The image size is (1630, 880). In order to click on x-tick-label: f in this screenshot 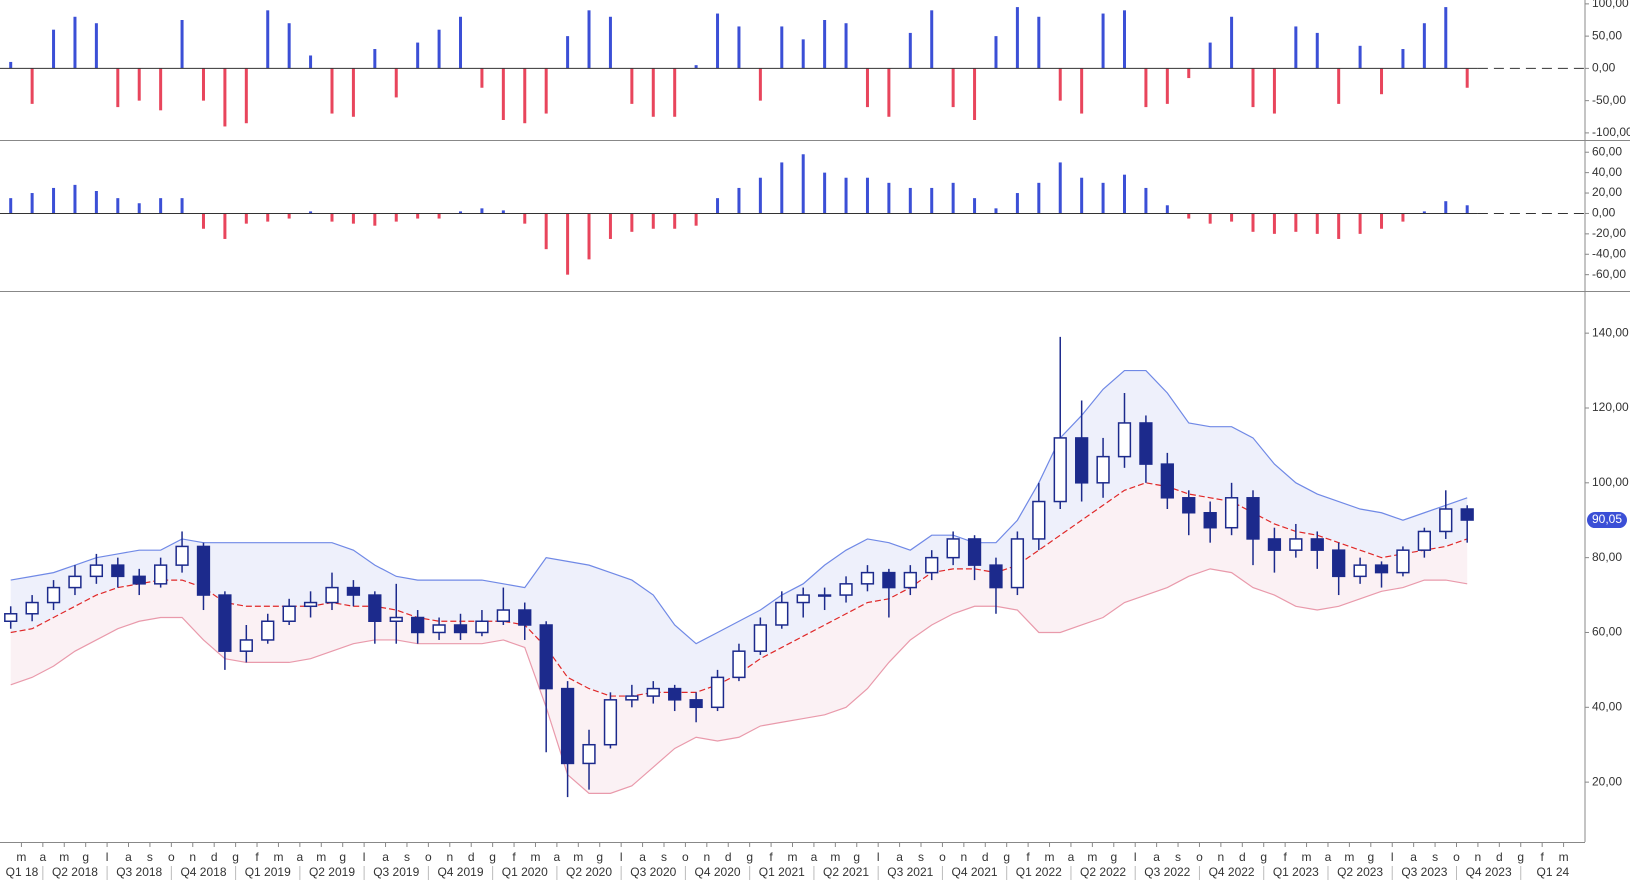, I will do `click(1285, 857)`.